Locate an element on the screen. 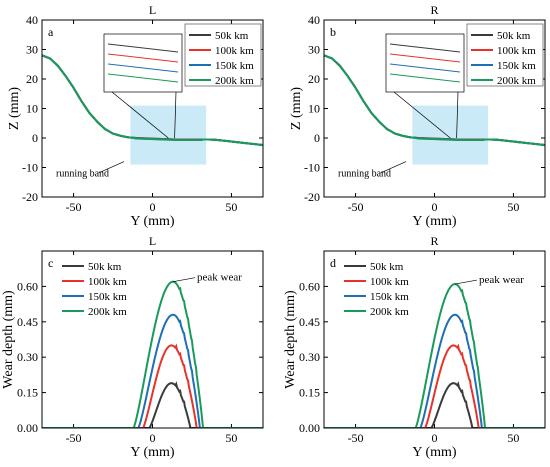 Image resolution: width=550 pixels, height=467 pixels. y-tick-label: 0.60 is located at coordinates (27, 286).